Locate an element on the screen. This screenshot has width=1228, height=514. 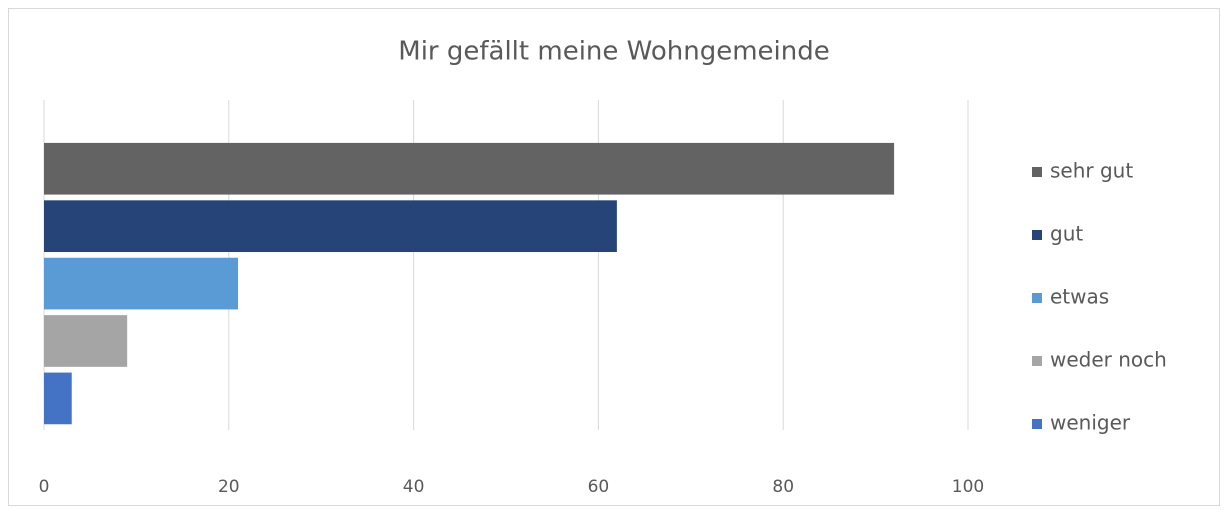
x-tick-label: 80 is located at coordinates (783, 487).